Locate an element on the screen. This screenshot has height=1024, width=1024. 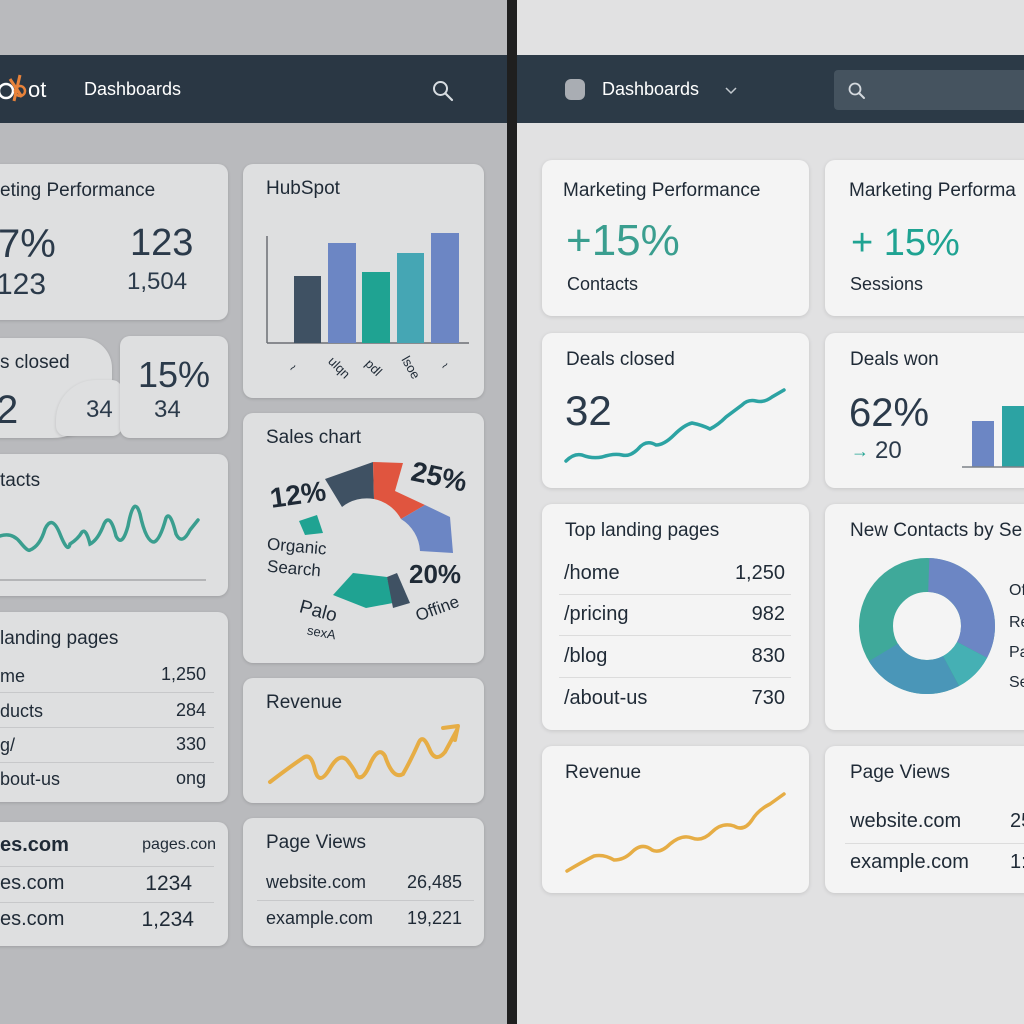
top-nav-bar: Dashboards is located at coordinates (770, 89).